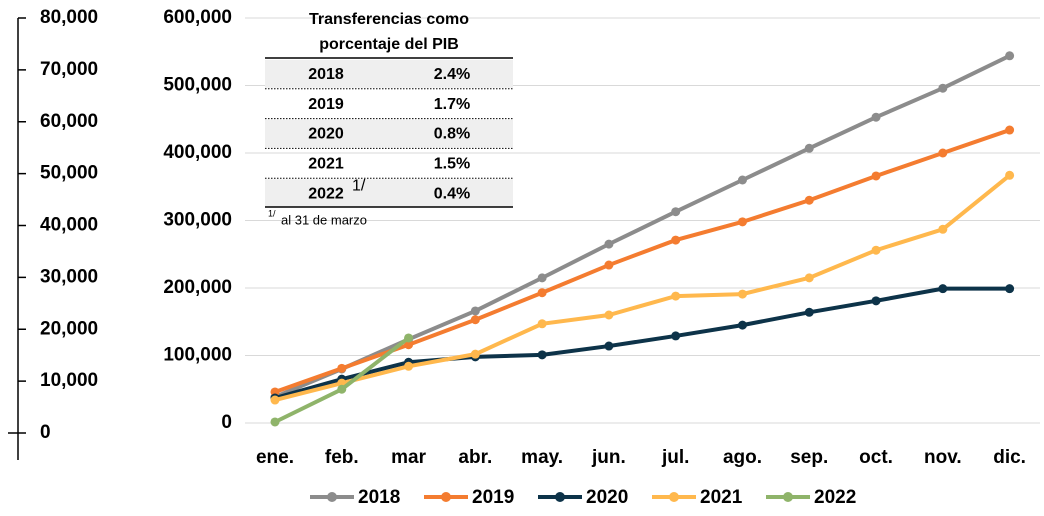 This screenshot has height=516, width=1044. What do you see at coordinates (197, 85) in the screenshot?
I see `y-tick-label: 500,000` at bounding box center [197, 85].